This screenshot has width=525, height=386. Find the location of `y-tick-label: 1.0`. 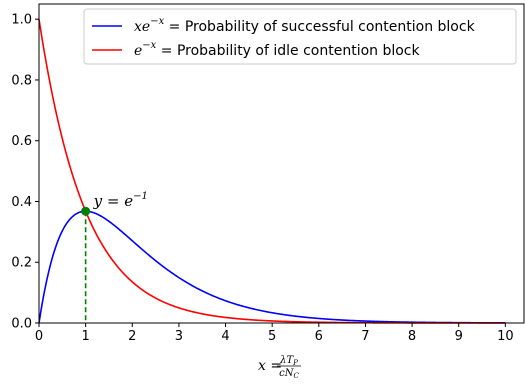

y-tick-label: 1.0 is located at coordinates (21, 20).